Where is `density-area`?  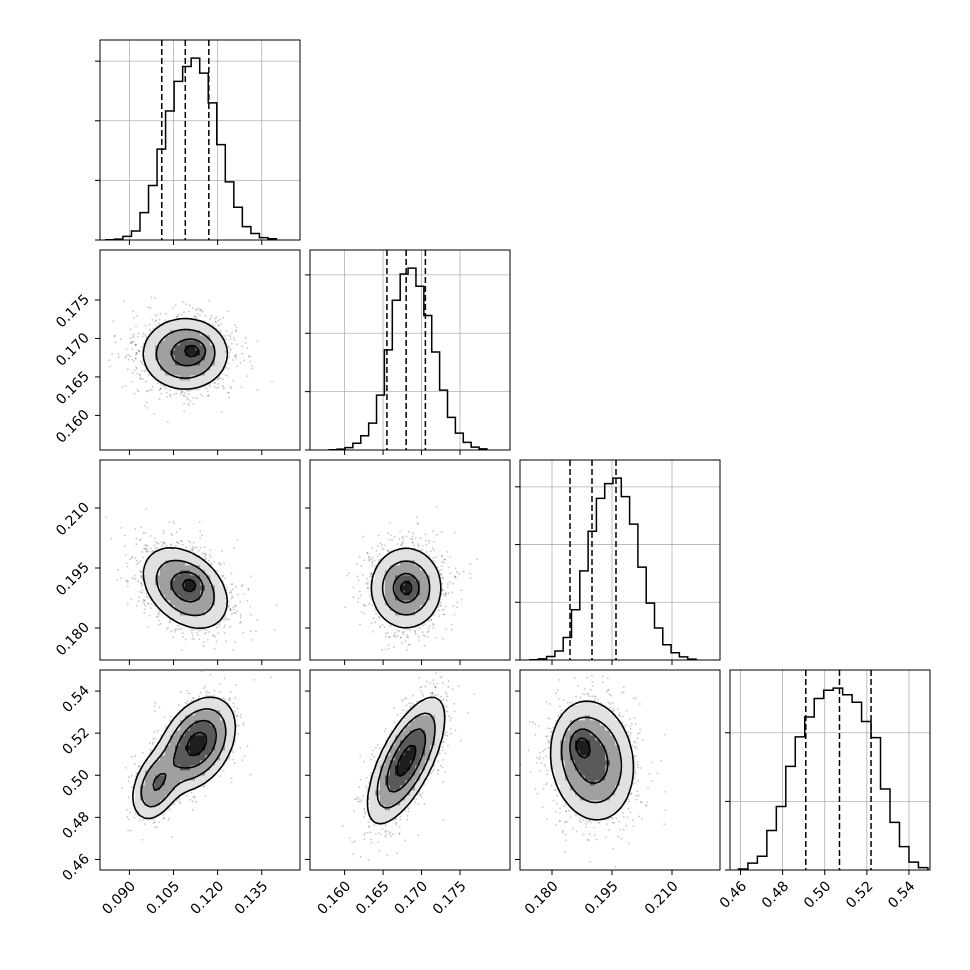 density-area is located at coordinates (190, 359).